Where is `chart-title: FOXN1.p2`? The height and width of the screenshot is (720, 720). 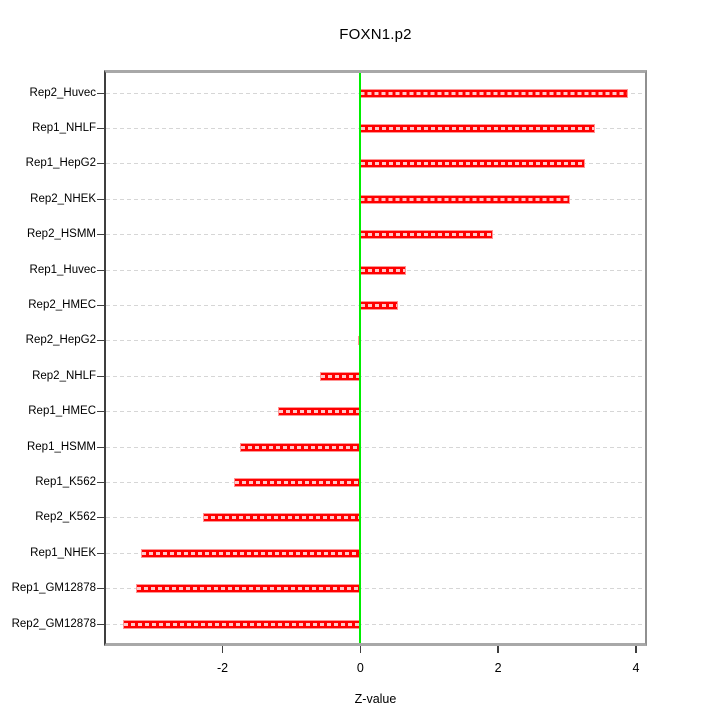
chart-title: FOXN1.p2 is located at coordinates (375, 34).